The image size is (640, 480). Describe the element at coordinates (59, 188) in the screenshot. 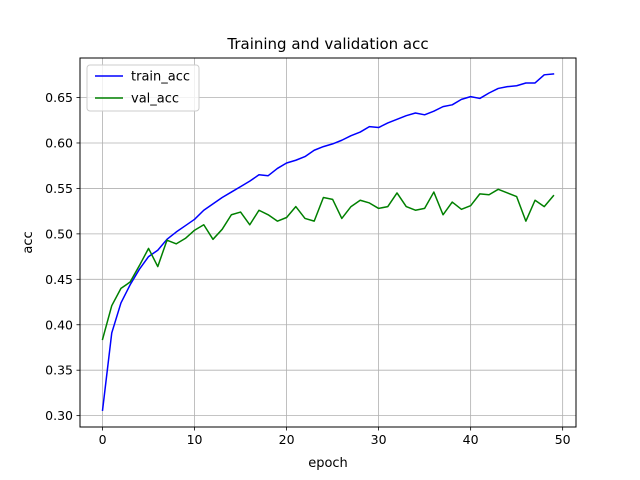

I see `y-tick-label: 0.55` at that location.